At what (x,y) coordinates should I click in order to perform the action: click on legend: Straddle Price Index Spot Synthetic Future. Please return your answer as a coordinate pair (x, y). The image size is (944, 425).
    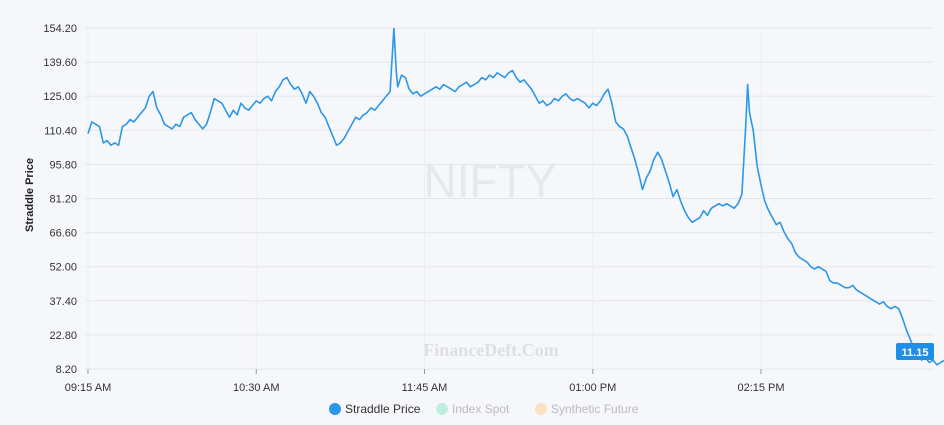
    Looking at the image, I should click on (484, 409).